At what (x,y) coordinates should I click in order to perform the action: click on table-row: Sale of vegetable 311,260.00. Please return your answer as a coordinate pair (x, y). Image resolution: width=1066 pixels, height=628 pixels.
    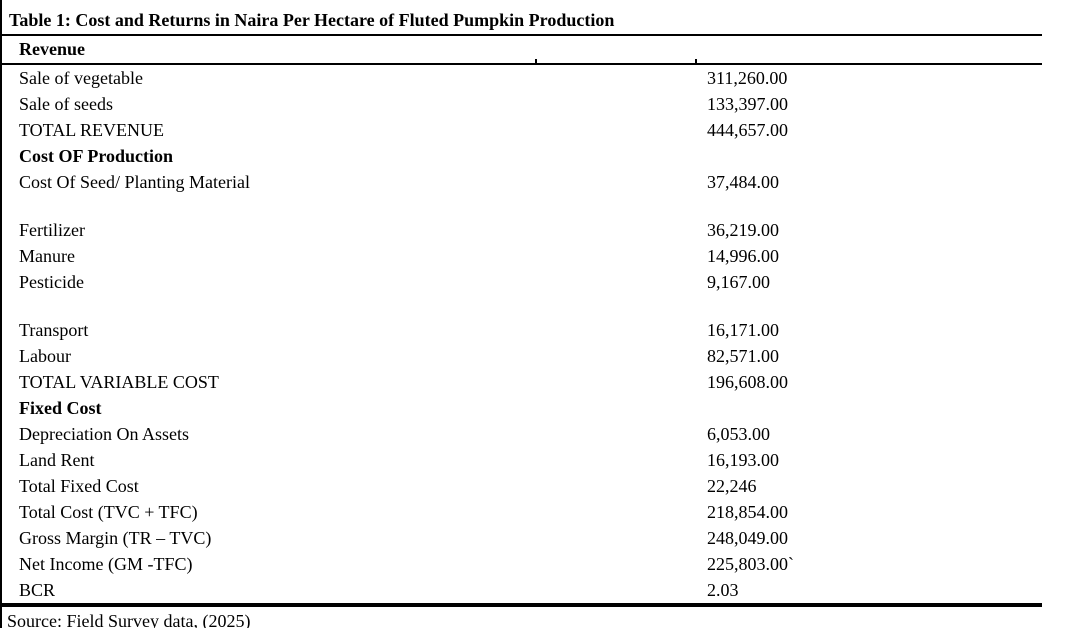
    Looking at the image, I should click on (533, 78).